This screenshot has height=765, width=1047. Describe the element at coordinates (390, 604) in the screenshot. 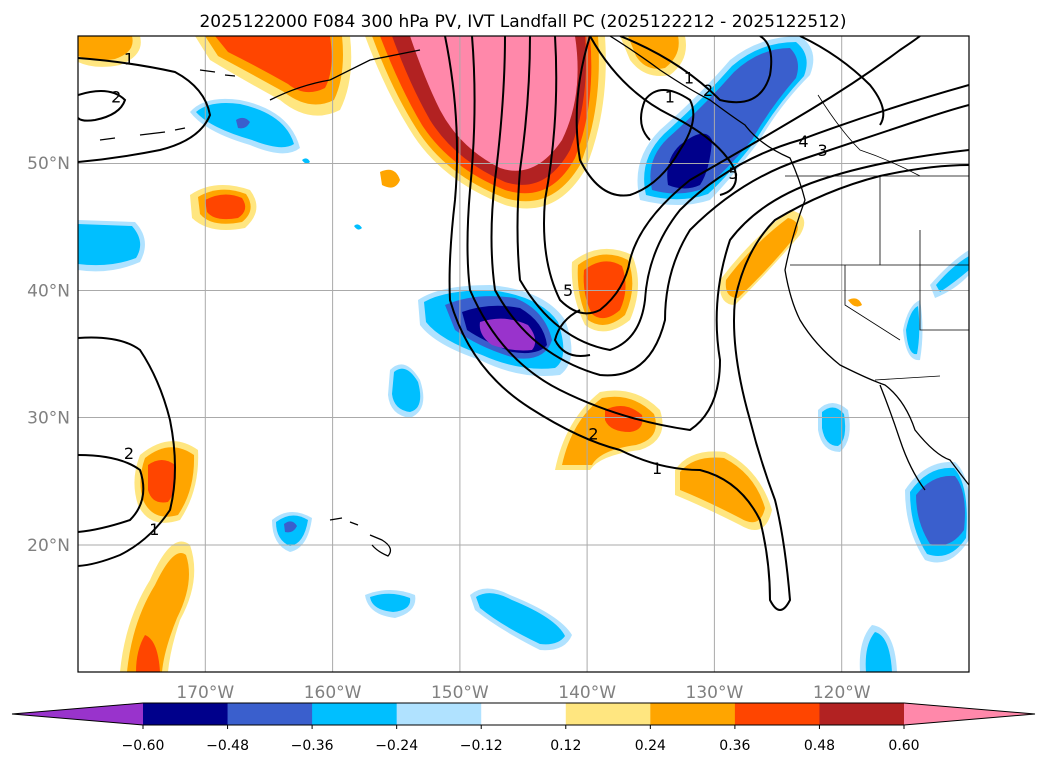

I see `pv-negative-south-hawaii` at that location.